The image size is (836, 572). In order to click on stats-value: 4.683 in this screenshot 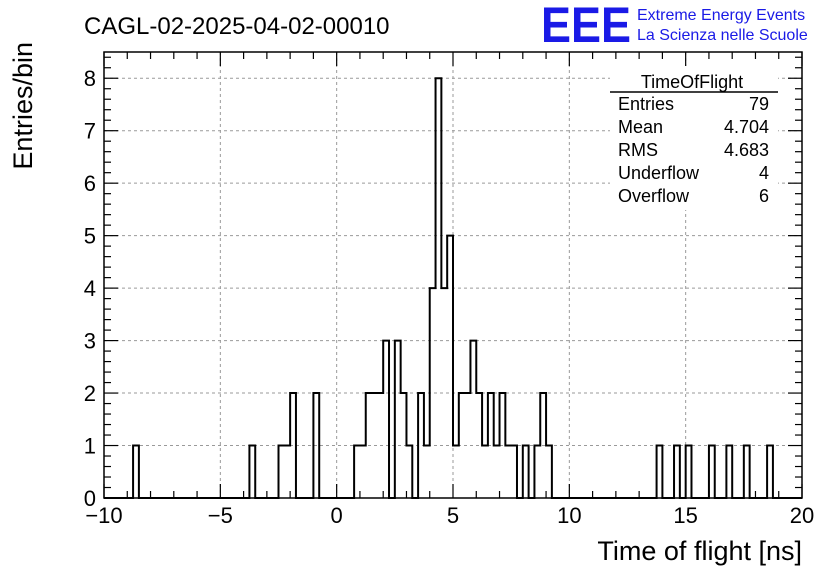, I will do `click(746, 150)`.